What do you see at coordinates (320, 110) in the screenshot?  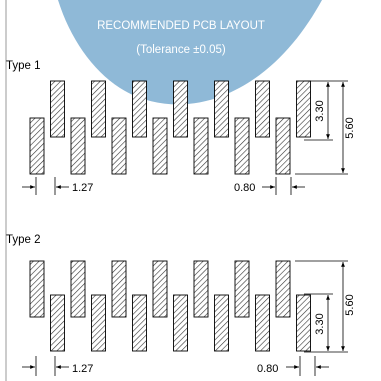 I see `type1-pad-length-label: 3.30` at bounding box center [320, 110].